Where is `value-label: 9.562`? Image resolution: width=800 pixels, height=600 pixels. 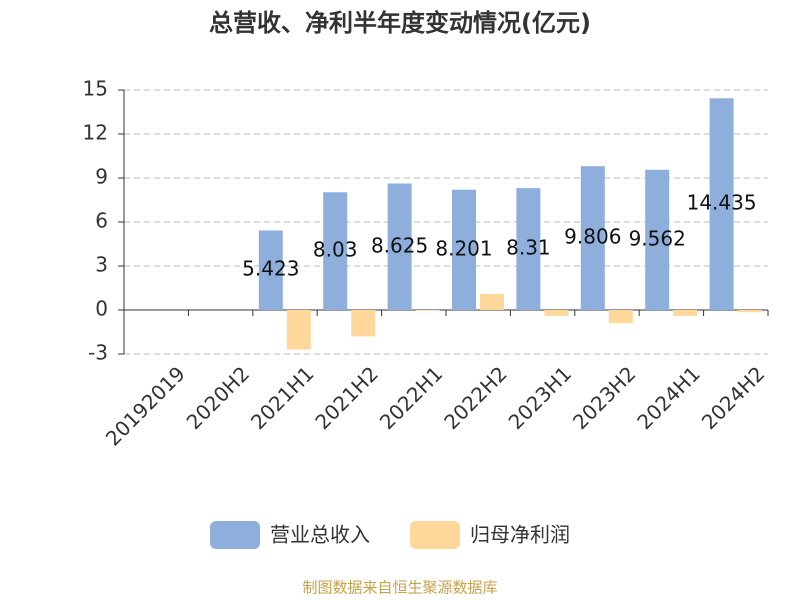 value-label: 9.562 is located at coordinates (657, 238).